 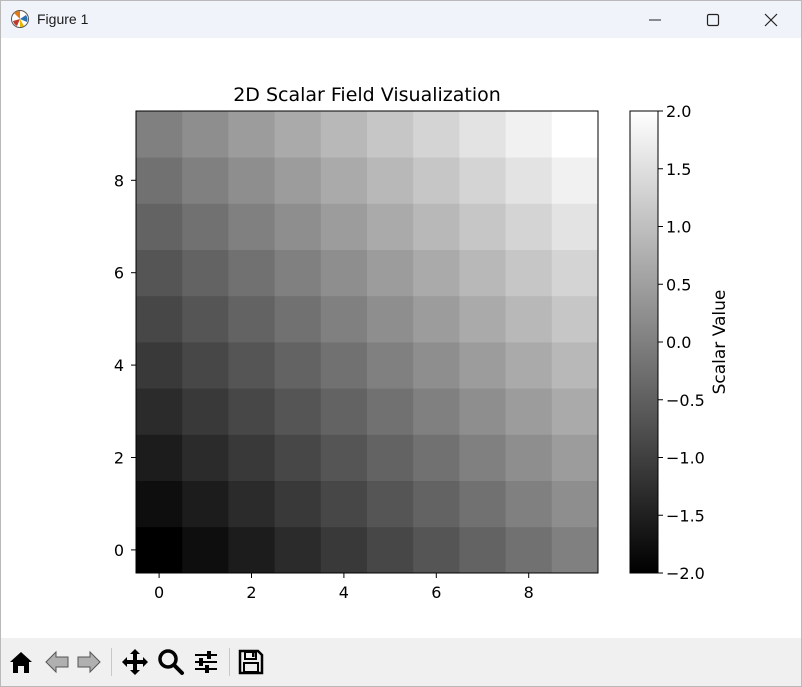 I want to click on save-button, so click(x=251, y=662).